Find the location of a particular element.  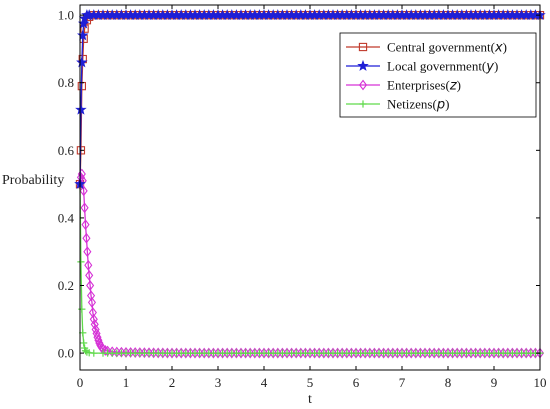

legend-label: Central government(x) is located at coordinates (447, 48).